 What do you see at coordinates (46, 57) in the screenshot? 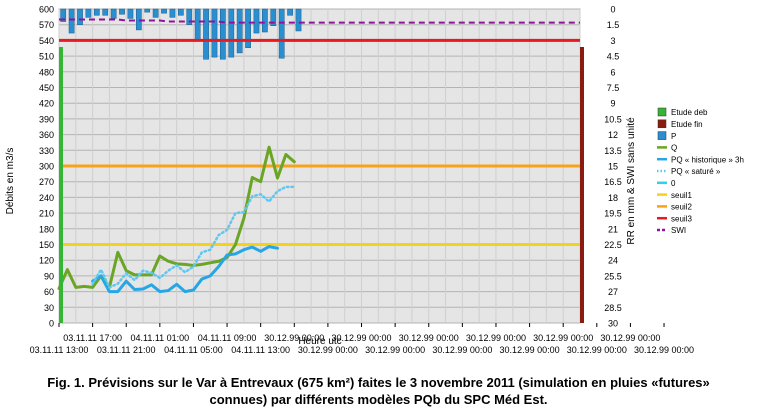
I see `left-tick-label: 510` at bounding box center [46, 57].